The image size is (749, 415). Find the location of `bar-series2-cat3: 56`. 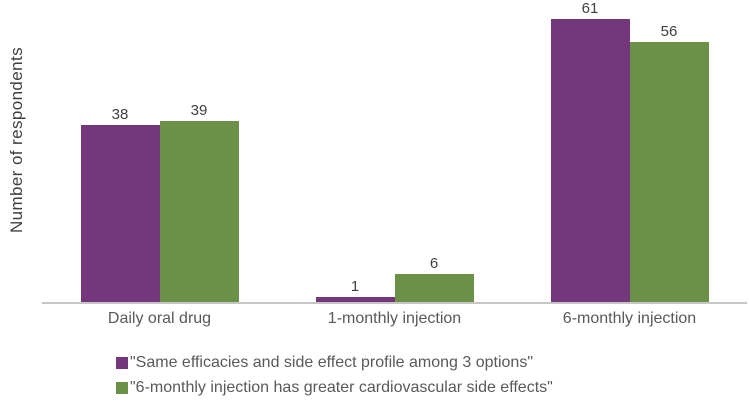

bar-series2-cat3: 56 is located at coordinates (669, 162).